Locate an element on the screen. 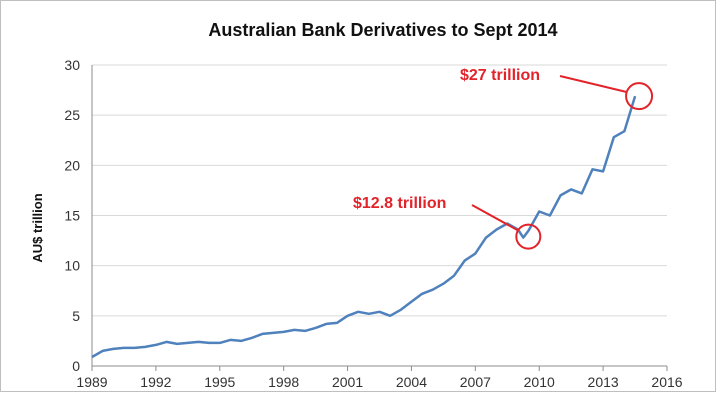 The image size is (718, 394). y-tick-label: 5 is located at coordinates (76, 316).